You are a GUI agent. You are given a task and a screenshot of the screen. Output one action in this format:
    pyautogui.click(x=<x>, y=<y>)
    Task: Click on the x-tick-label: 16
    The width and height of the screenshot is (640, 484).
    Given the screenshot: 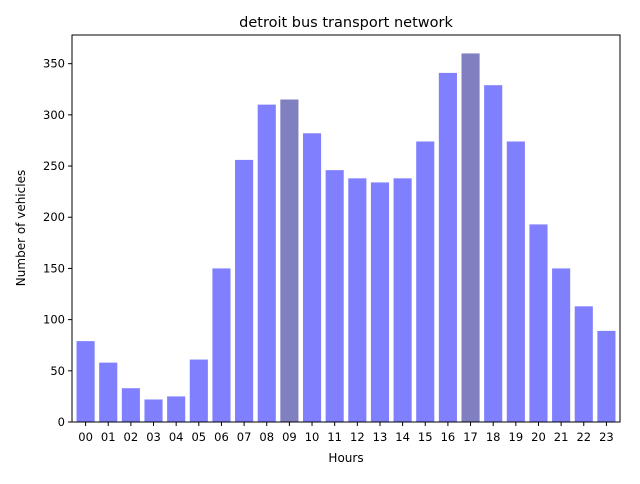 What is the action you would take?
    pyautogui.click(x=448, y=437)
    